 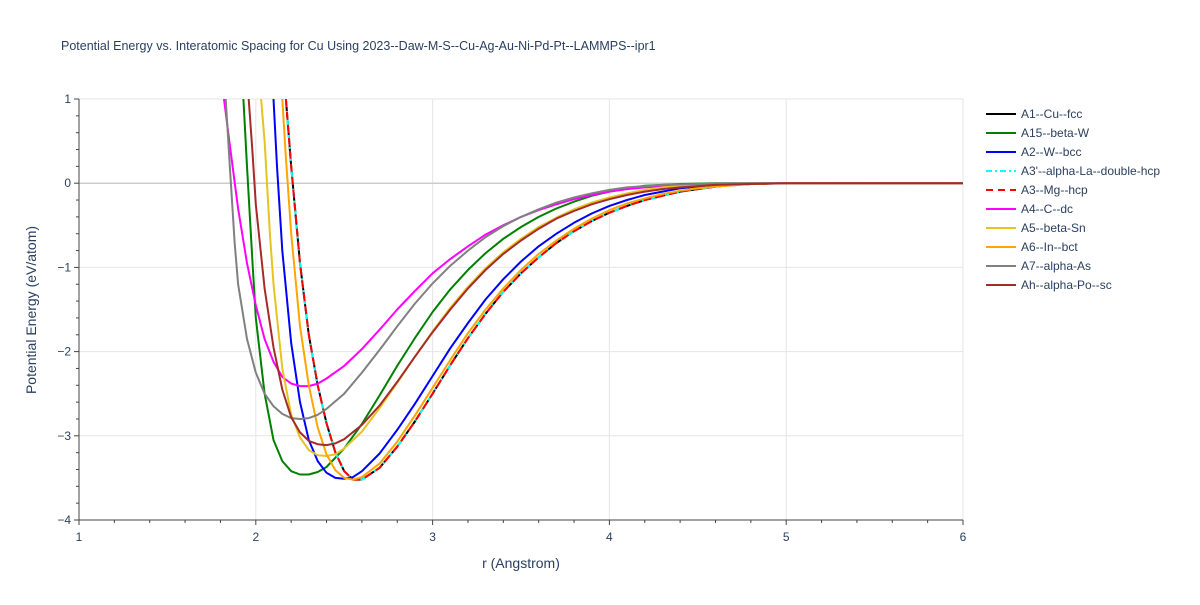 What do you see at coordinates (1055, 133) in the screenshot?
I see `legend-label: A15--beta-W` at bounding box center [1055, 133].